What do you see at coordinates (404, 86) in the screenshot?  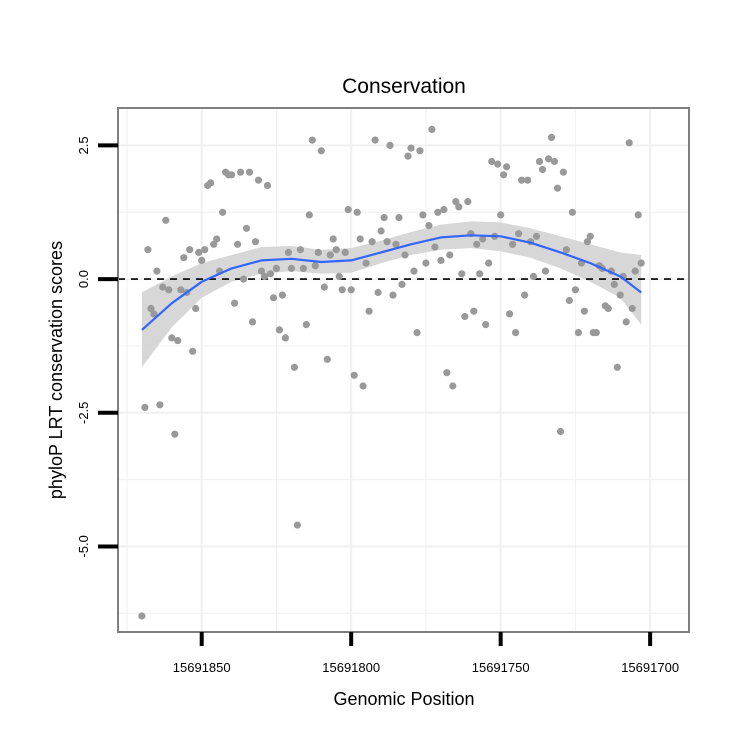 I see `chart-title: Conservation` at bounding box center [404, 86].